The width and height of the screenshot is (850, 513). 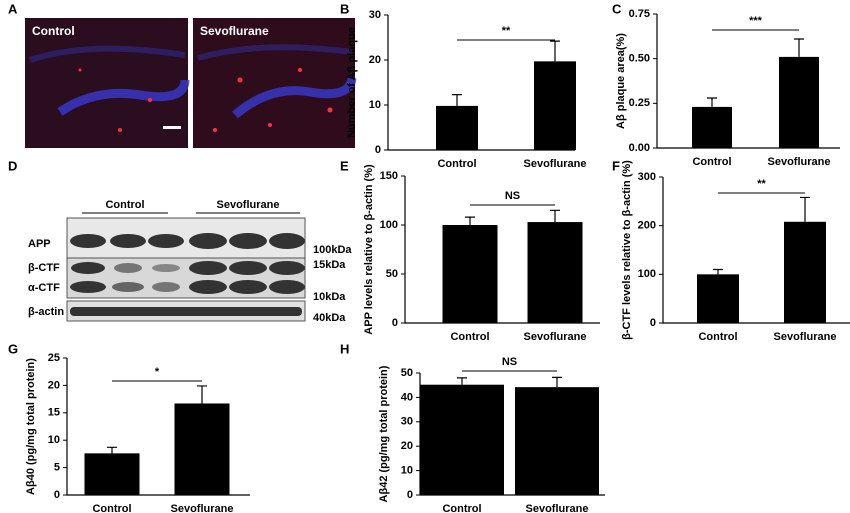 I want to click on blot, so click(x=186, y=269).